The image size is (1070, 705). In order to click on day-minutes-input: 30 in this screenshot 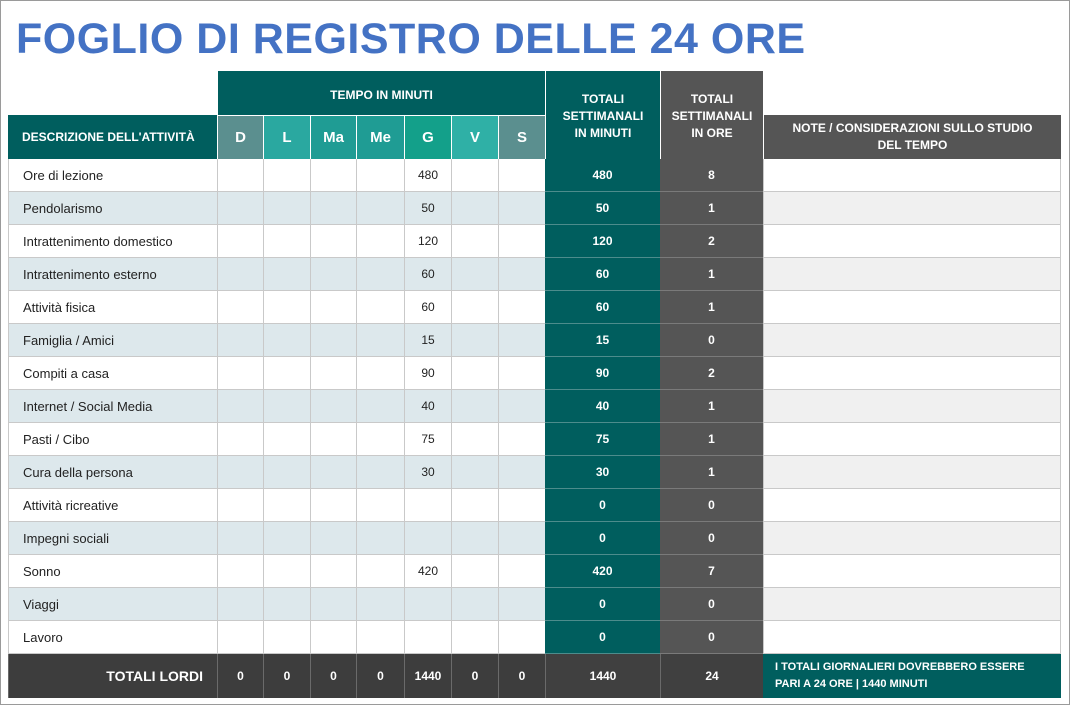, I will do `click(427, 472)`.